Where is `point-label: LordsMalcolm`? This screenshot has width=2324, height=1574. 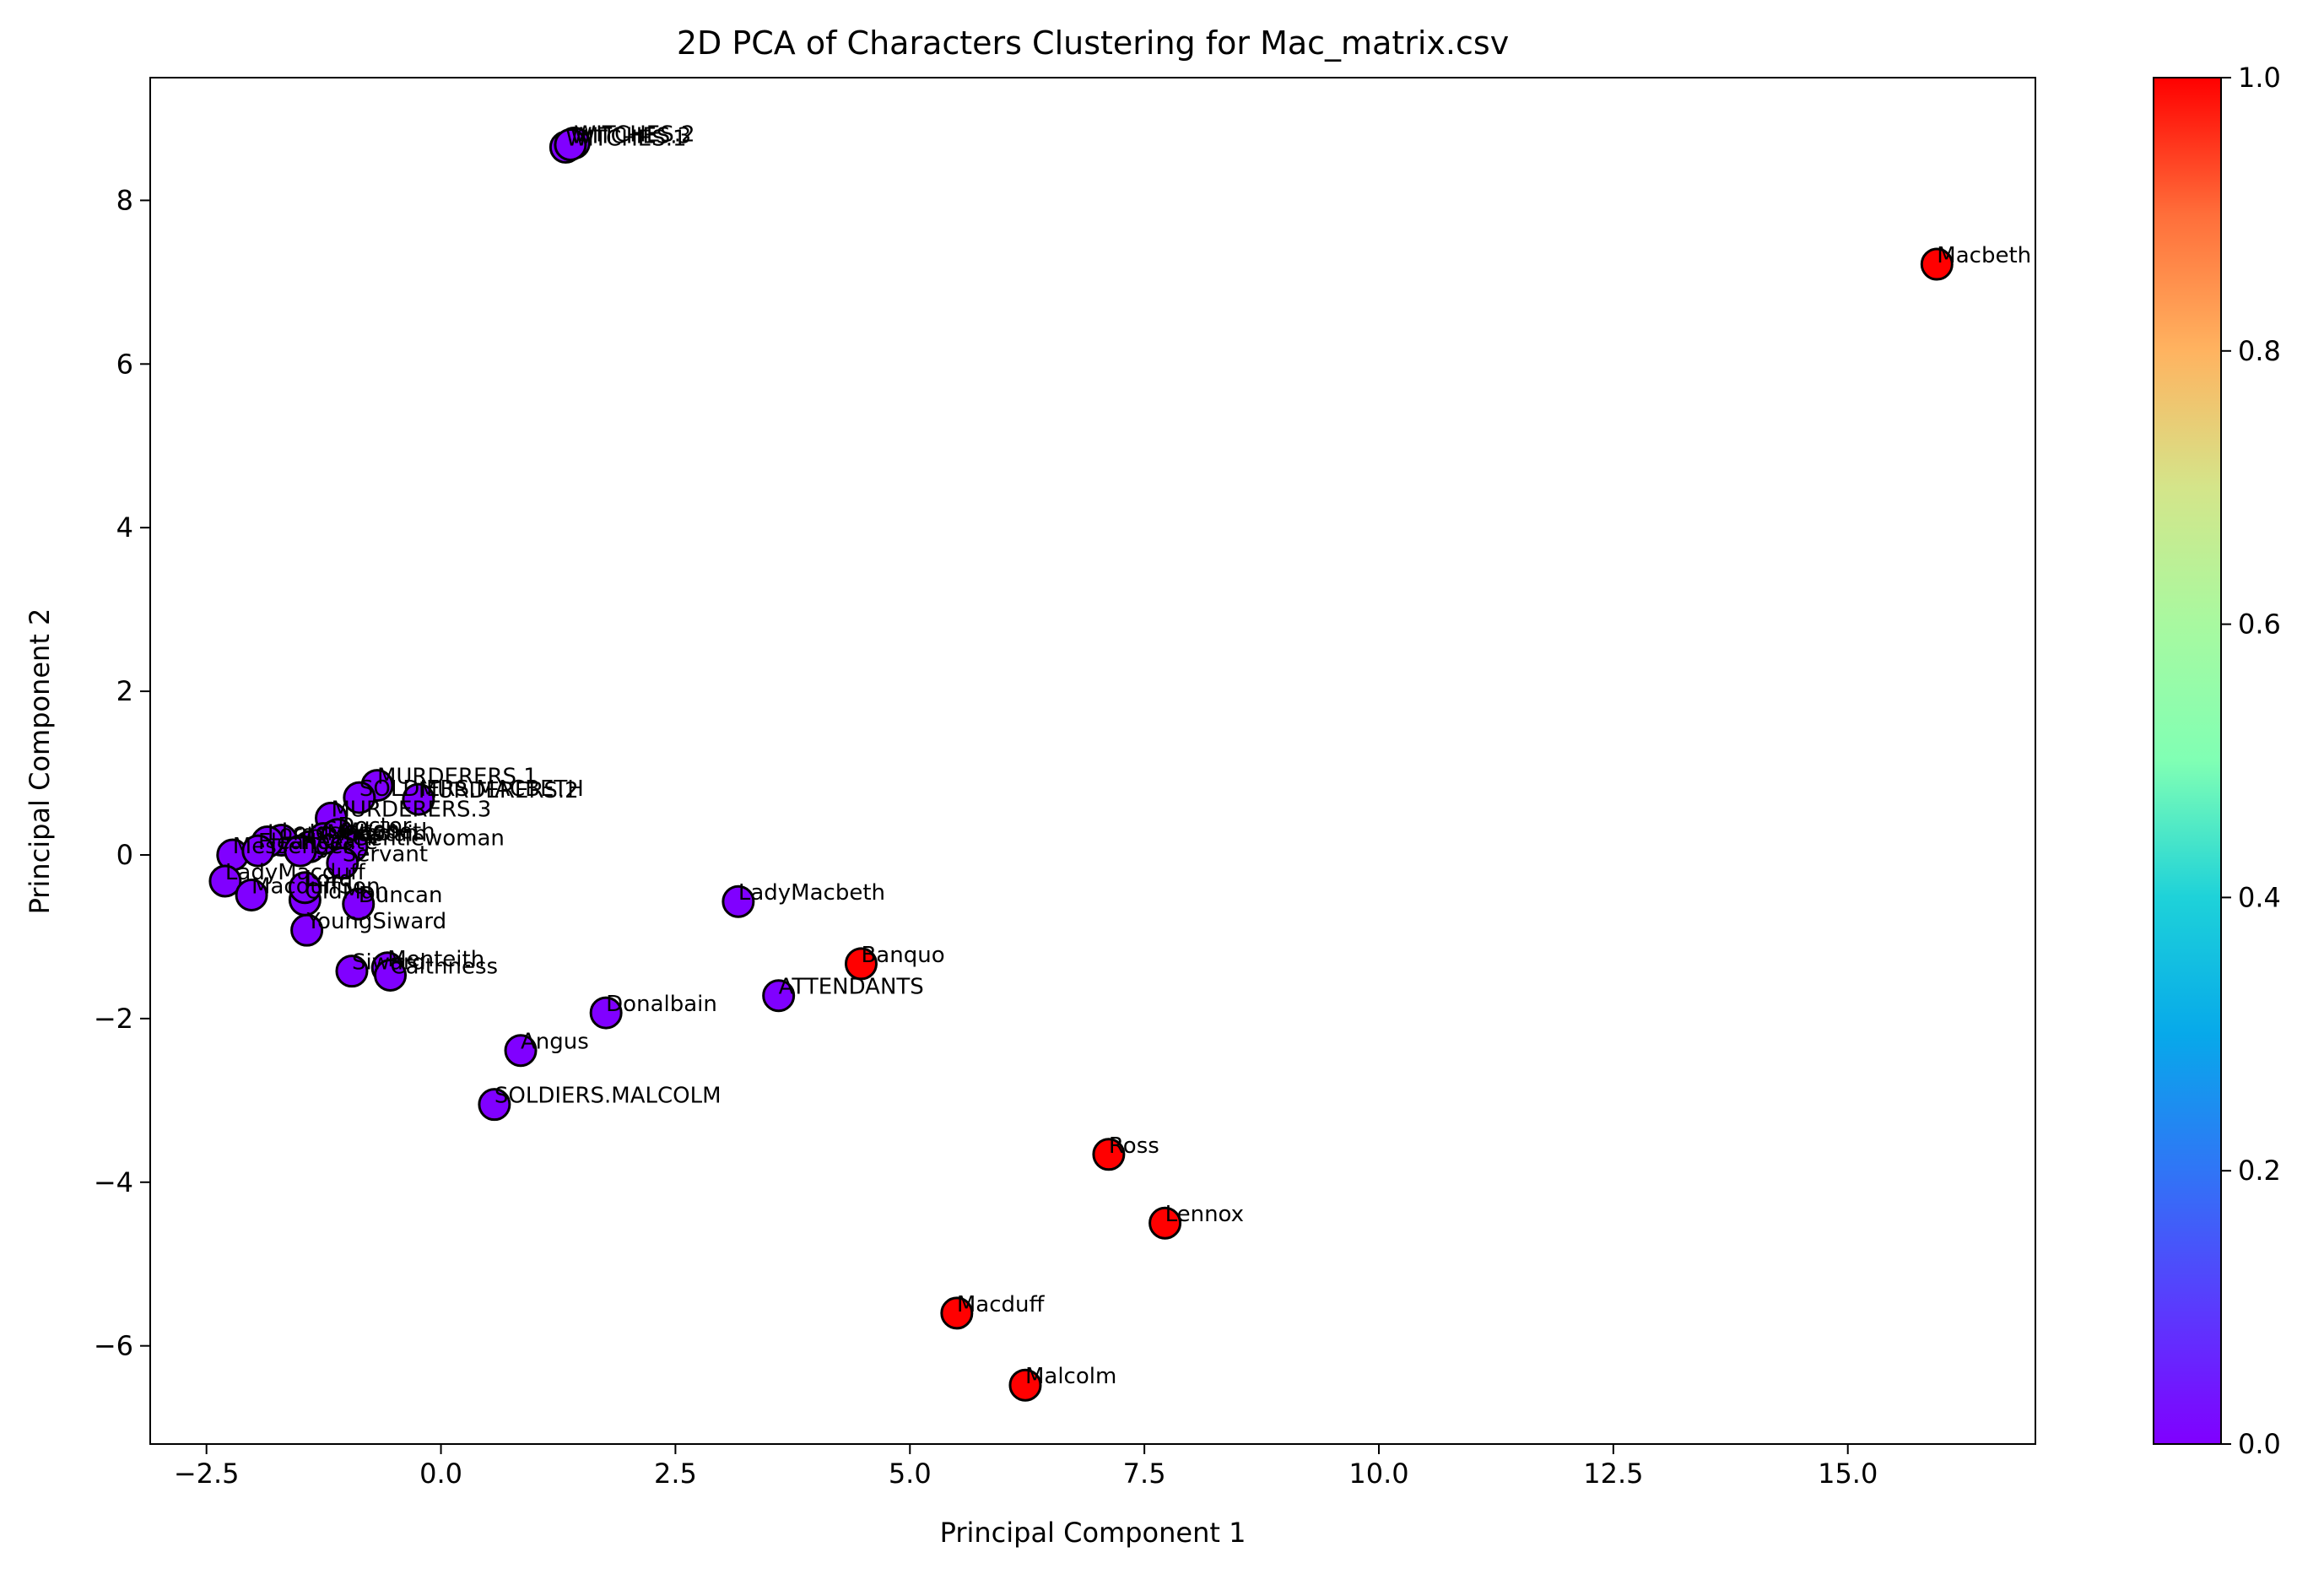
point-label: LordsMalcolm is located at coordinates (344, 833).